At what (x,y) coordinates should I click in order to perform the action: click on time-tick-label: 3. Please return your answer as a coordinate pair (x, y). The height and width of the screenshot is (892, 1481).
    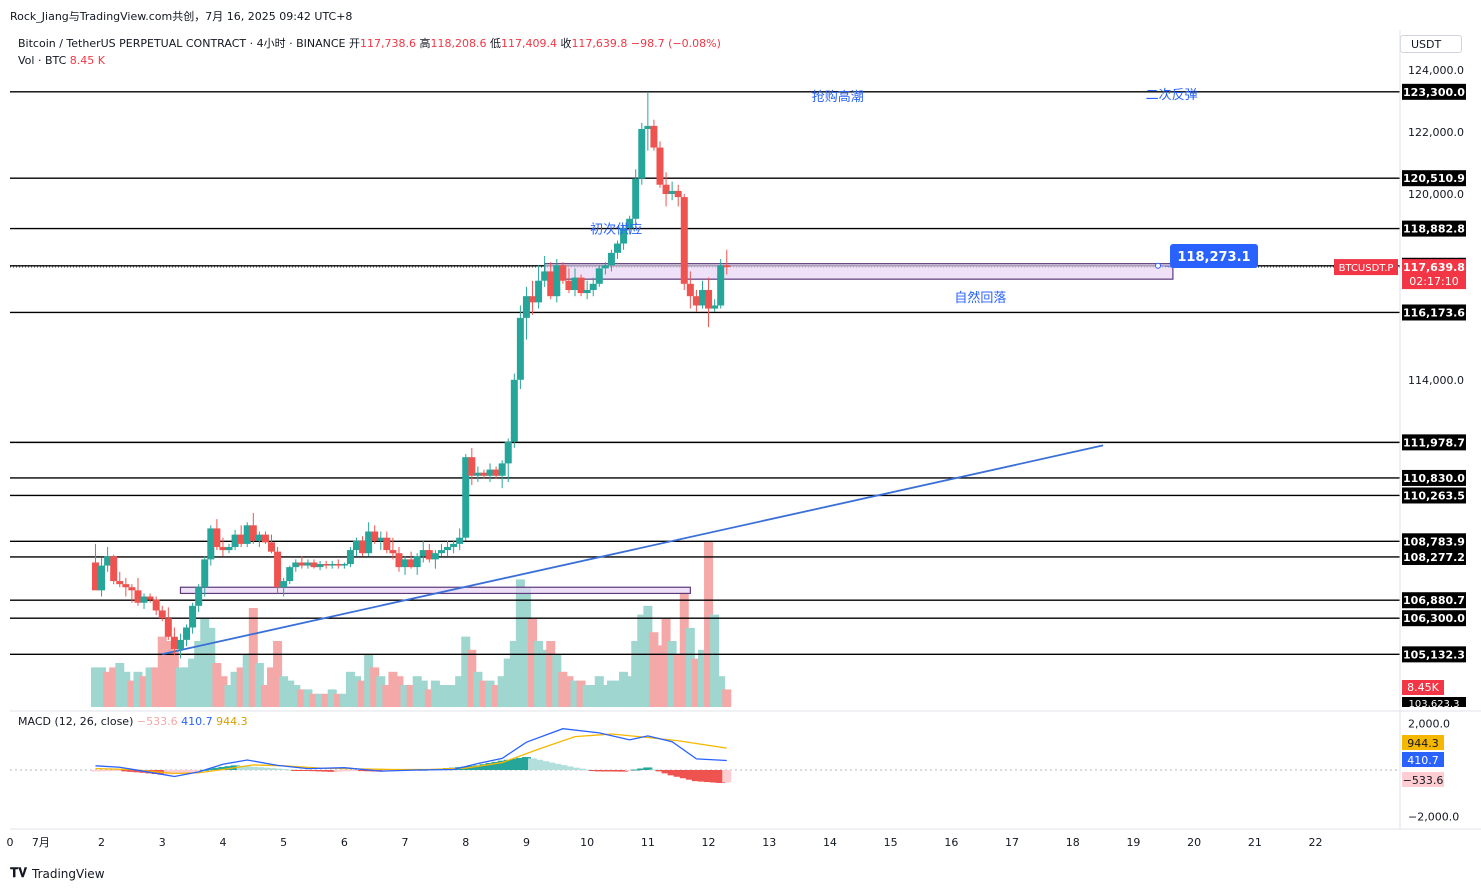
    Looking at the image, I should click on (162, 842).